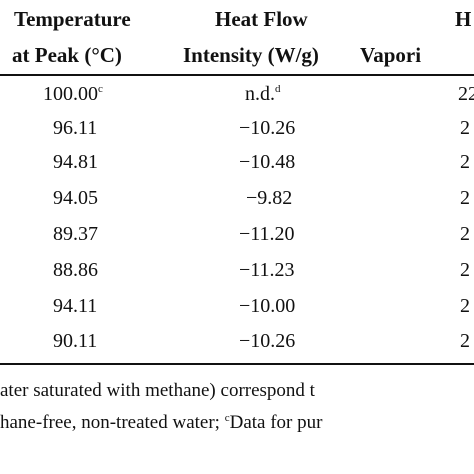 The height and width of the screenshot is (474, 474). What do you see at coordinates (70, 94) in the screenshot?
I see `temperature-value: 100.00` at bounding box center [70, 94].